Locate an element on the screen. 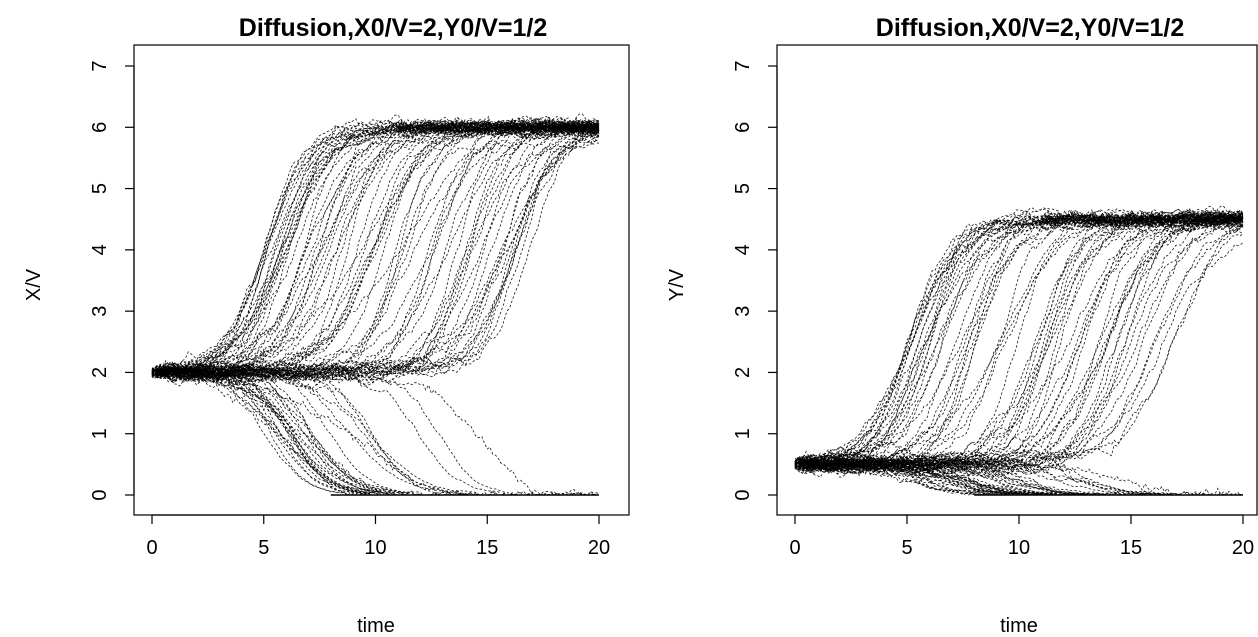  right-x-axis: 0 5 10 15 20 is located at coordinates (1021, 536).